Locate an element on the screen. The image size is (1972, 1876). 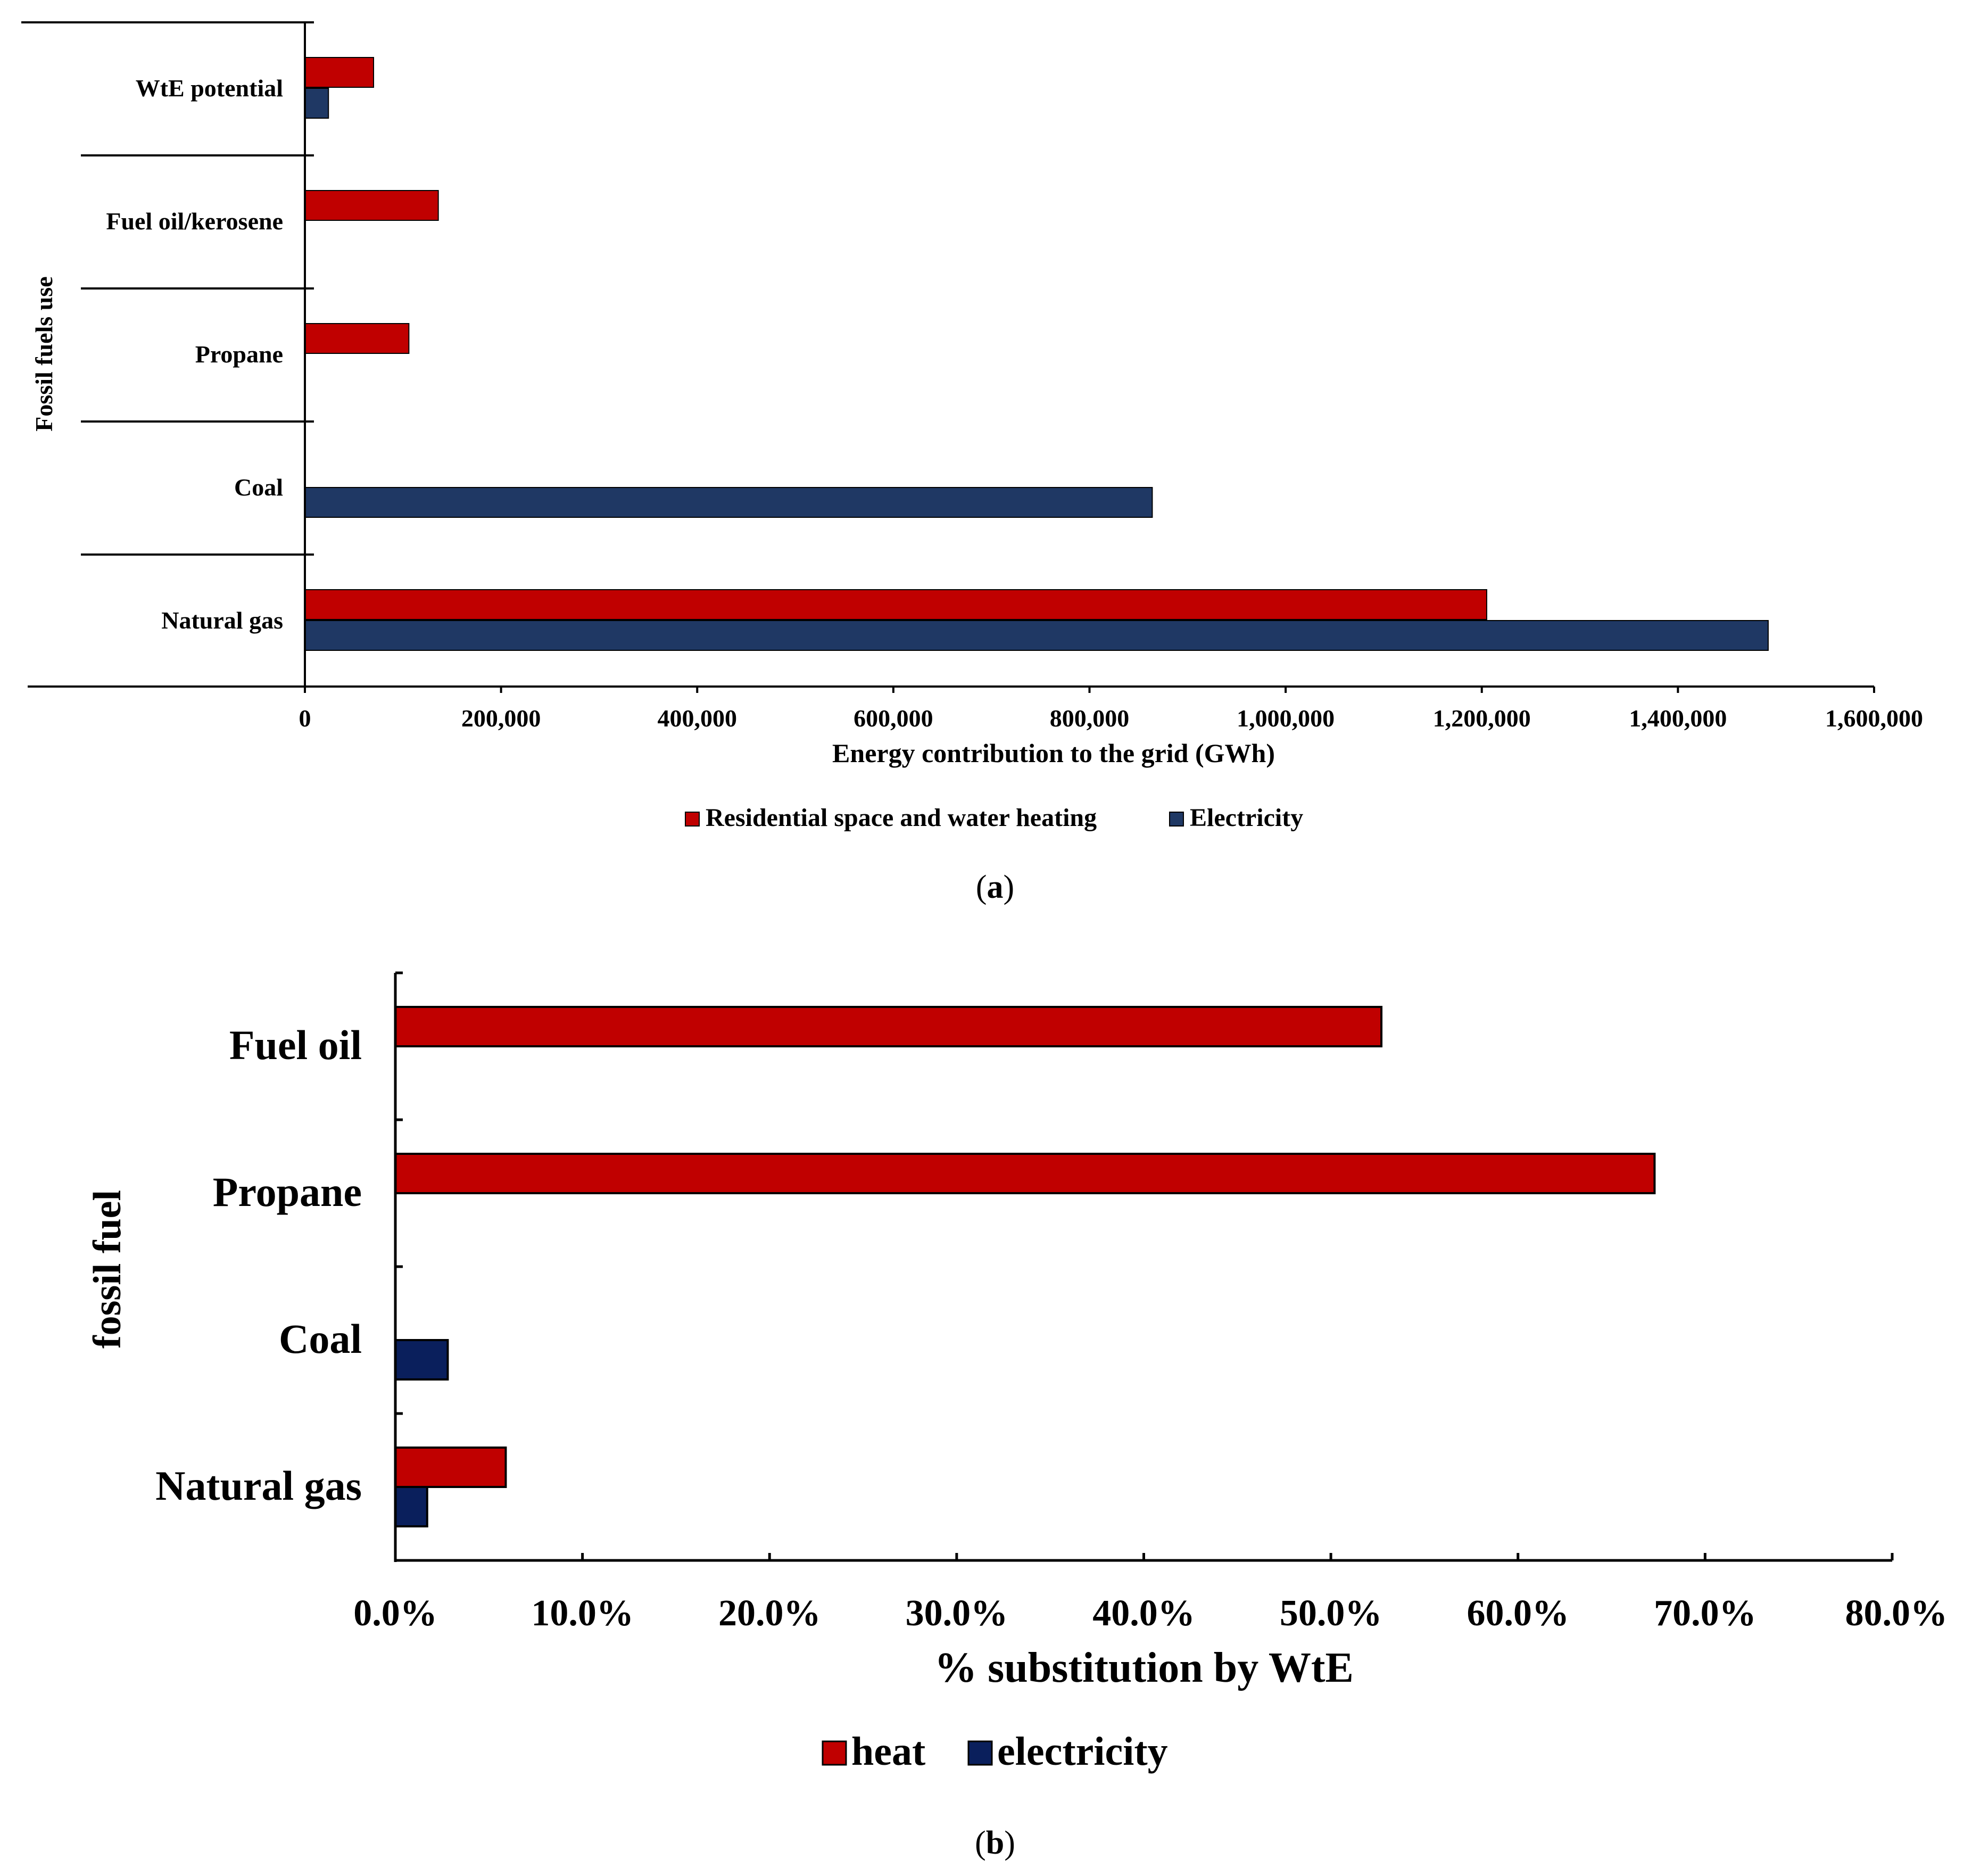
chart-a-x-tick-label: 1,600,000 is located at coordinates (1874, 718).